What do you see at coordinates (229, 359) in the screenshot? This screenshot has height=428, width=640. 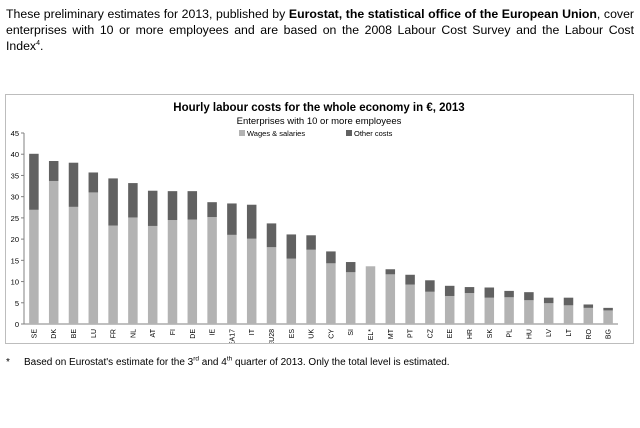 I see `footnote-sup-2: th` at bounding box center [229, 359].